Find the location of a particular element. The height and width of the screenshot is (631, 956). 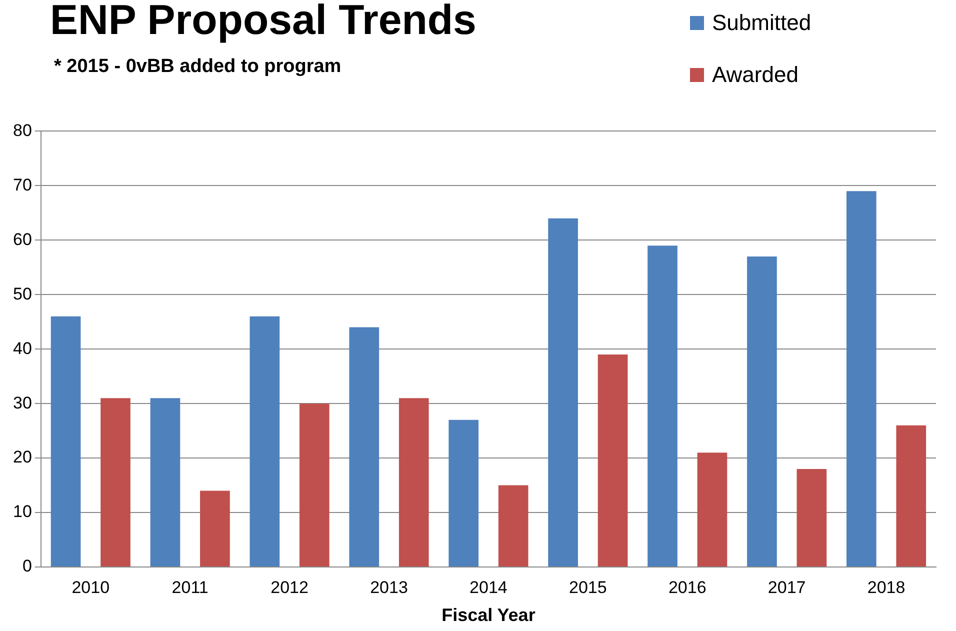

chart-subtitle: * 2015 - 0vBB added to program is located at coordinates (198, 67).